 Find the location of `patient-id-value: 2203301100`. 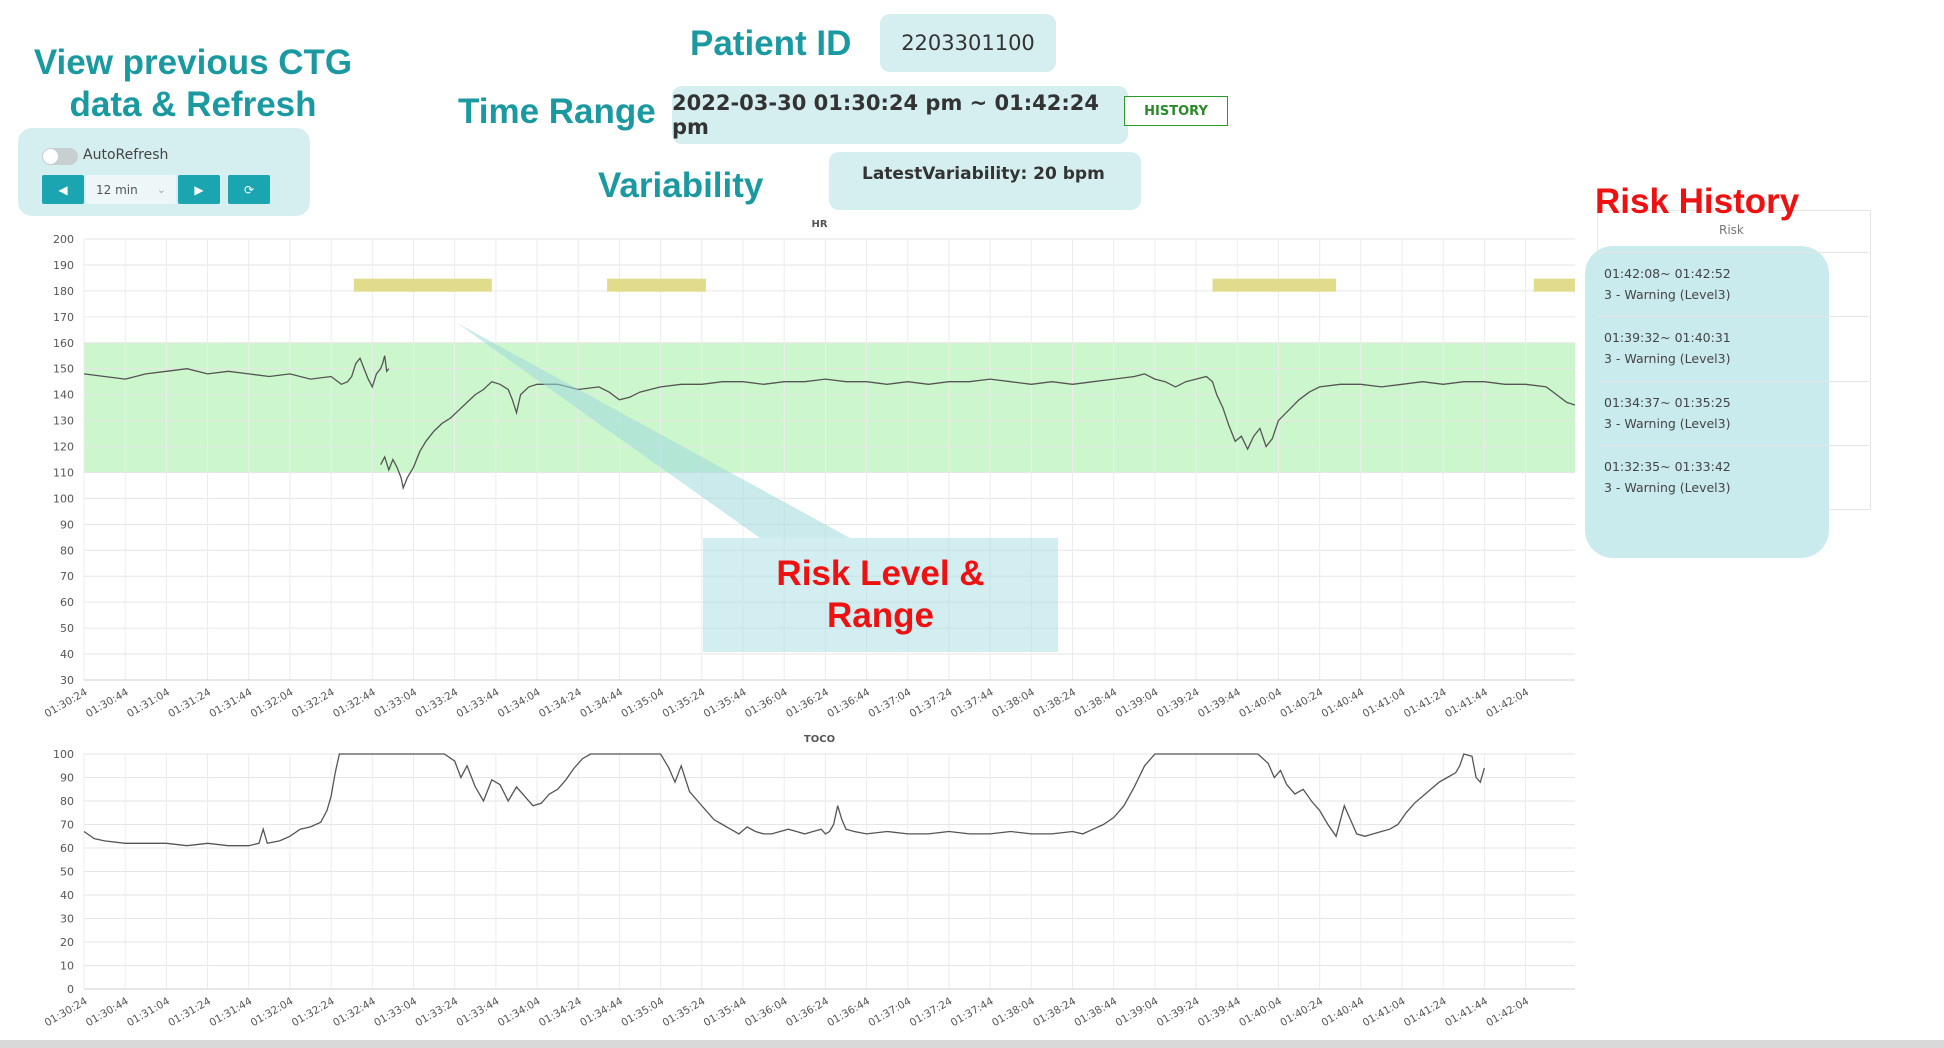

patient-id-value: 2203301100 is located at coordinates (968, 43).